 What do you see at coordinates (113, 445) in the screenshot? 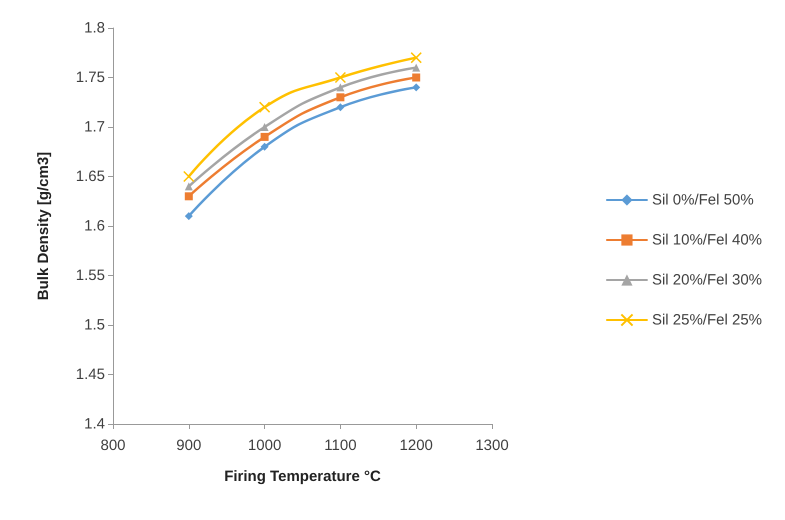
I see `x-tick-label: 800` at bounding box center [113, 445].